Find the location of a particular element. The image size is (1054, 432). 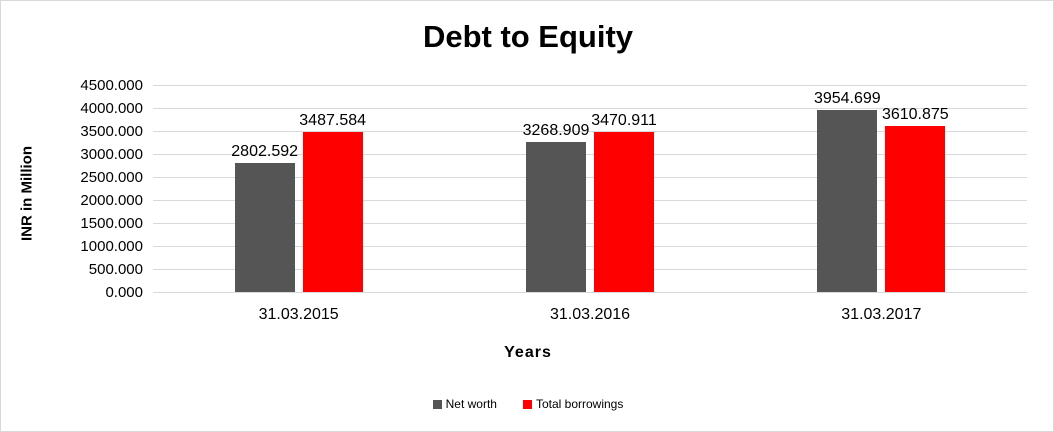

bar-value-label: 3470.911 is located at coordinates (624, 120).